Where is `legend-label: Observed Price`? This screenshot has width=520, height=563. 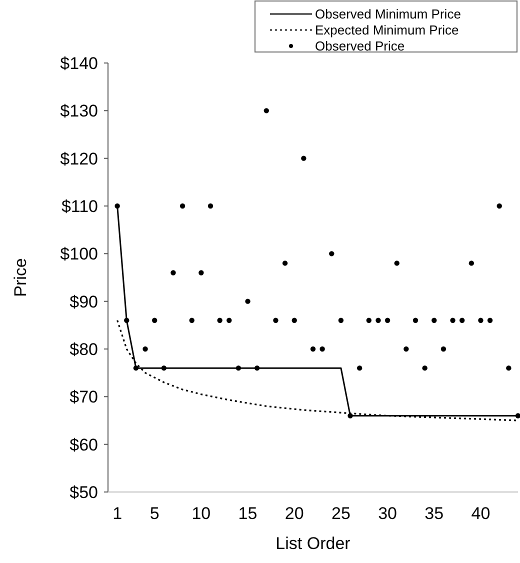
legend-label: Observed Price is located at coordinates (360, 46).